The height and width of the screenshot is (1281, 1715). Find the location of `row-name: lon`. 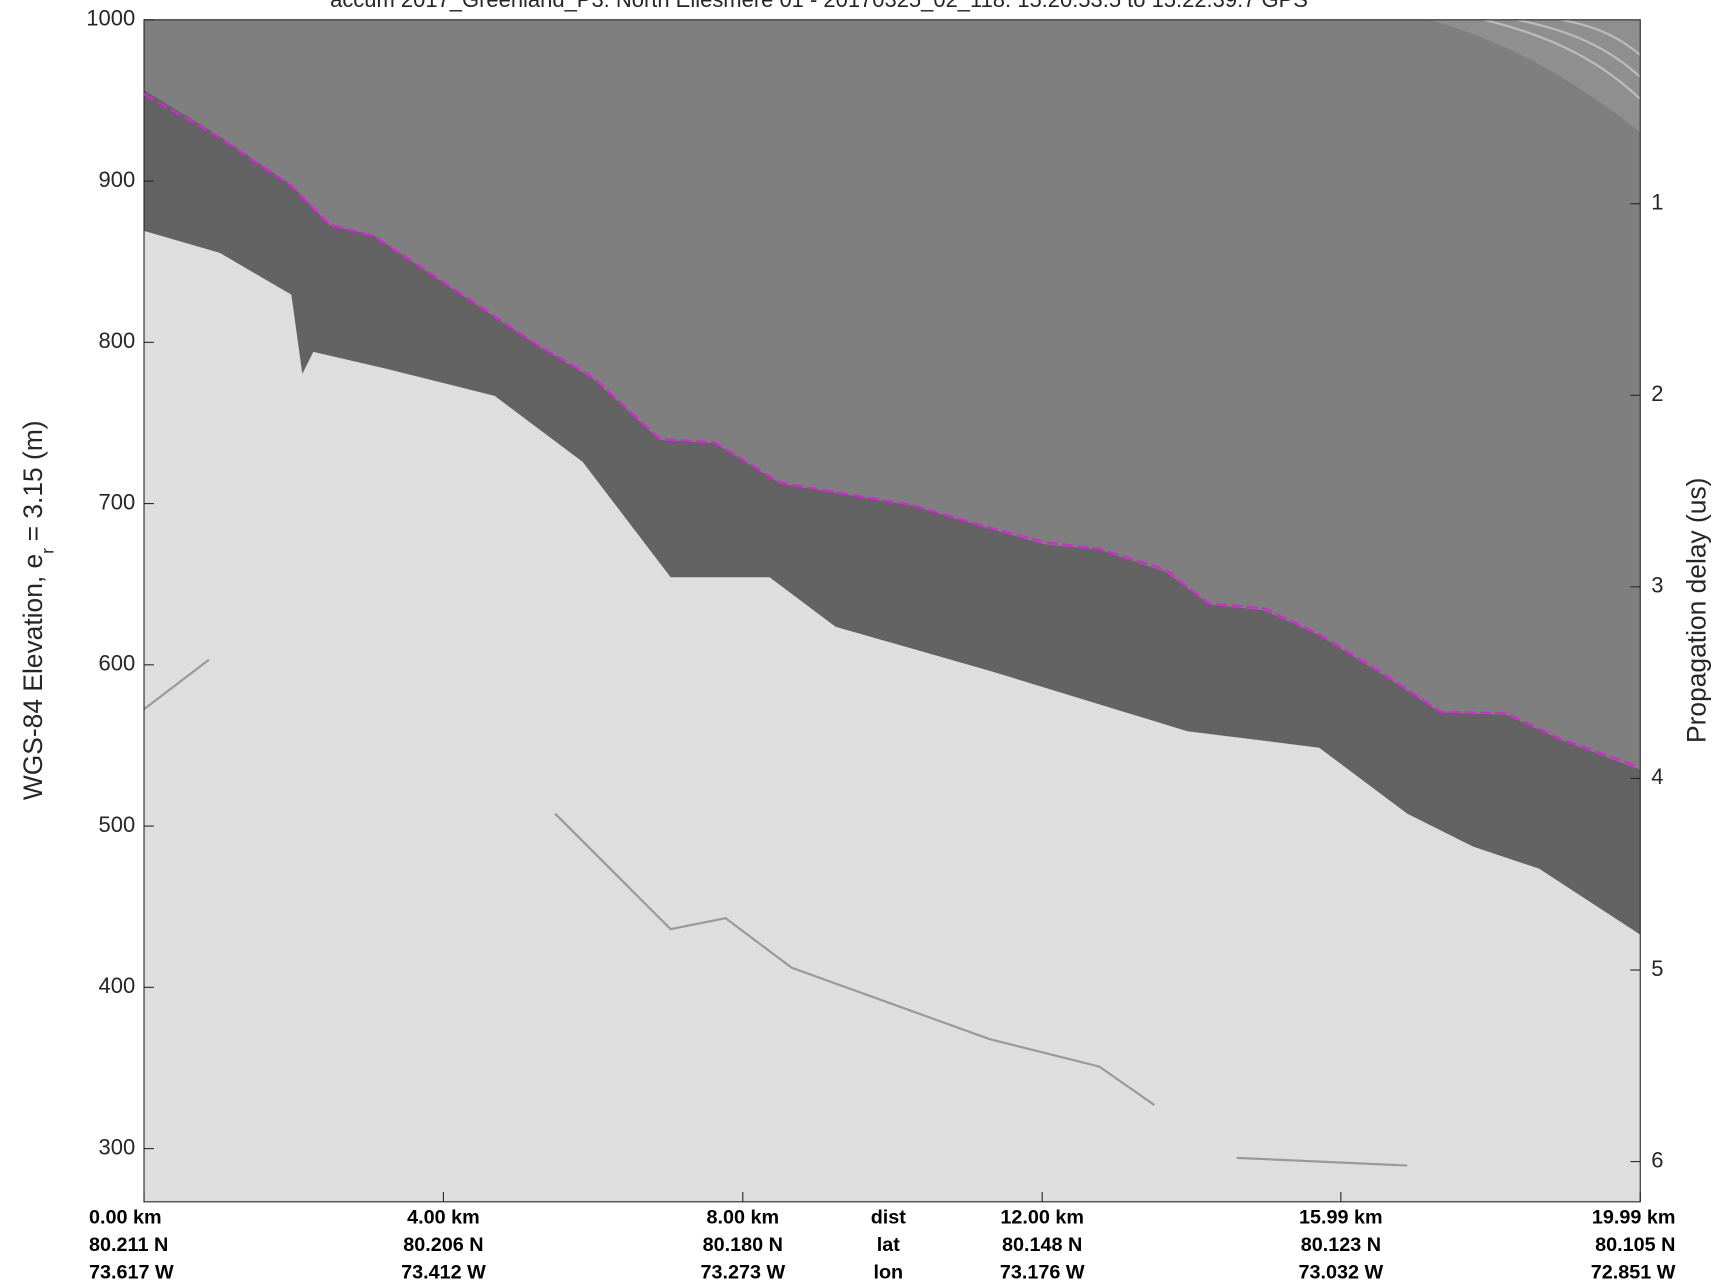

row-name: lon is located at coordinates (888, 1271).